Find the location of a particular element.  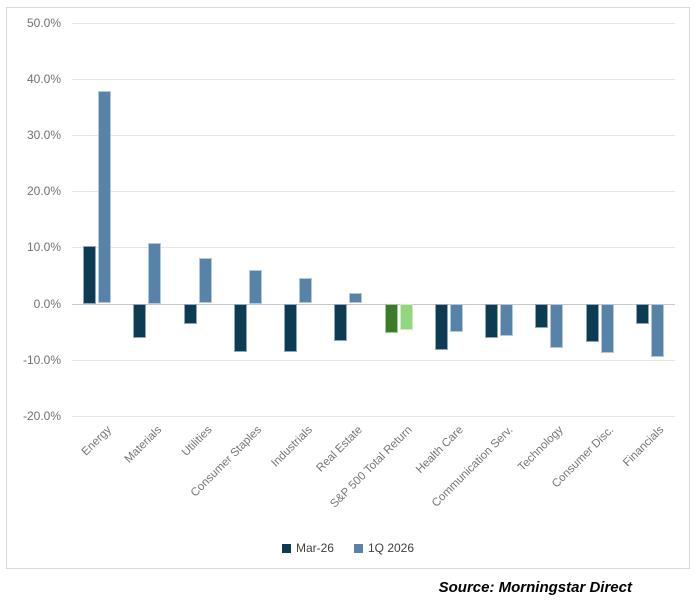

y-axis-tick-label: 0.0% is located at coordinates (47, 304).